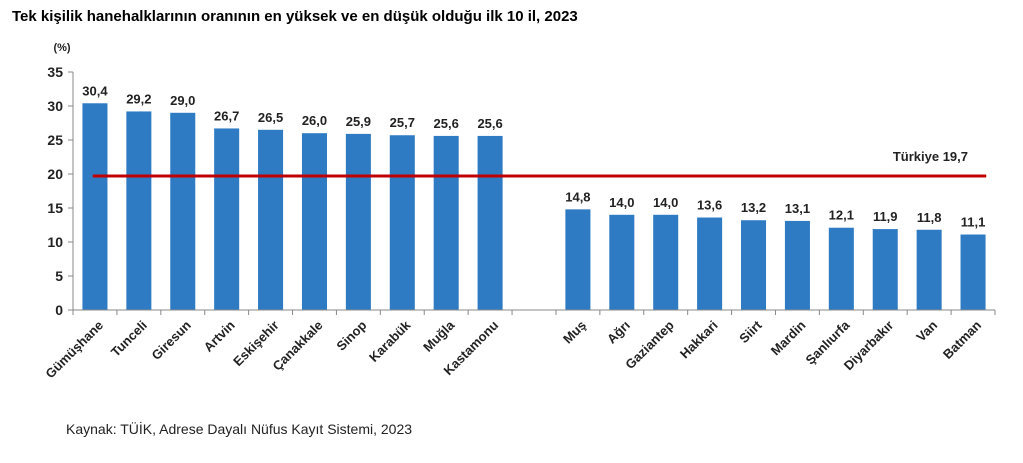 This screenshot has width=1023, height=463. What do you see at coordinates (841, 215) in the screenshot?
I see `data-label: 12,1` at bounding box center [841, 215].